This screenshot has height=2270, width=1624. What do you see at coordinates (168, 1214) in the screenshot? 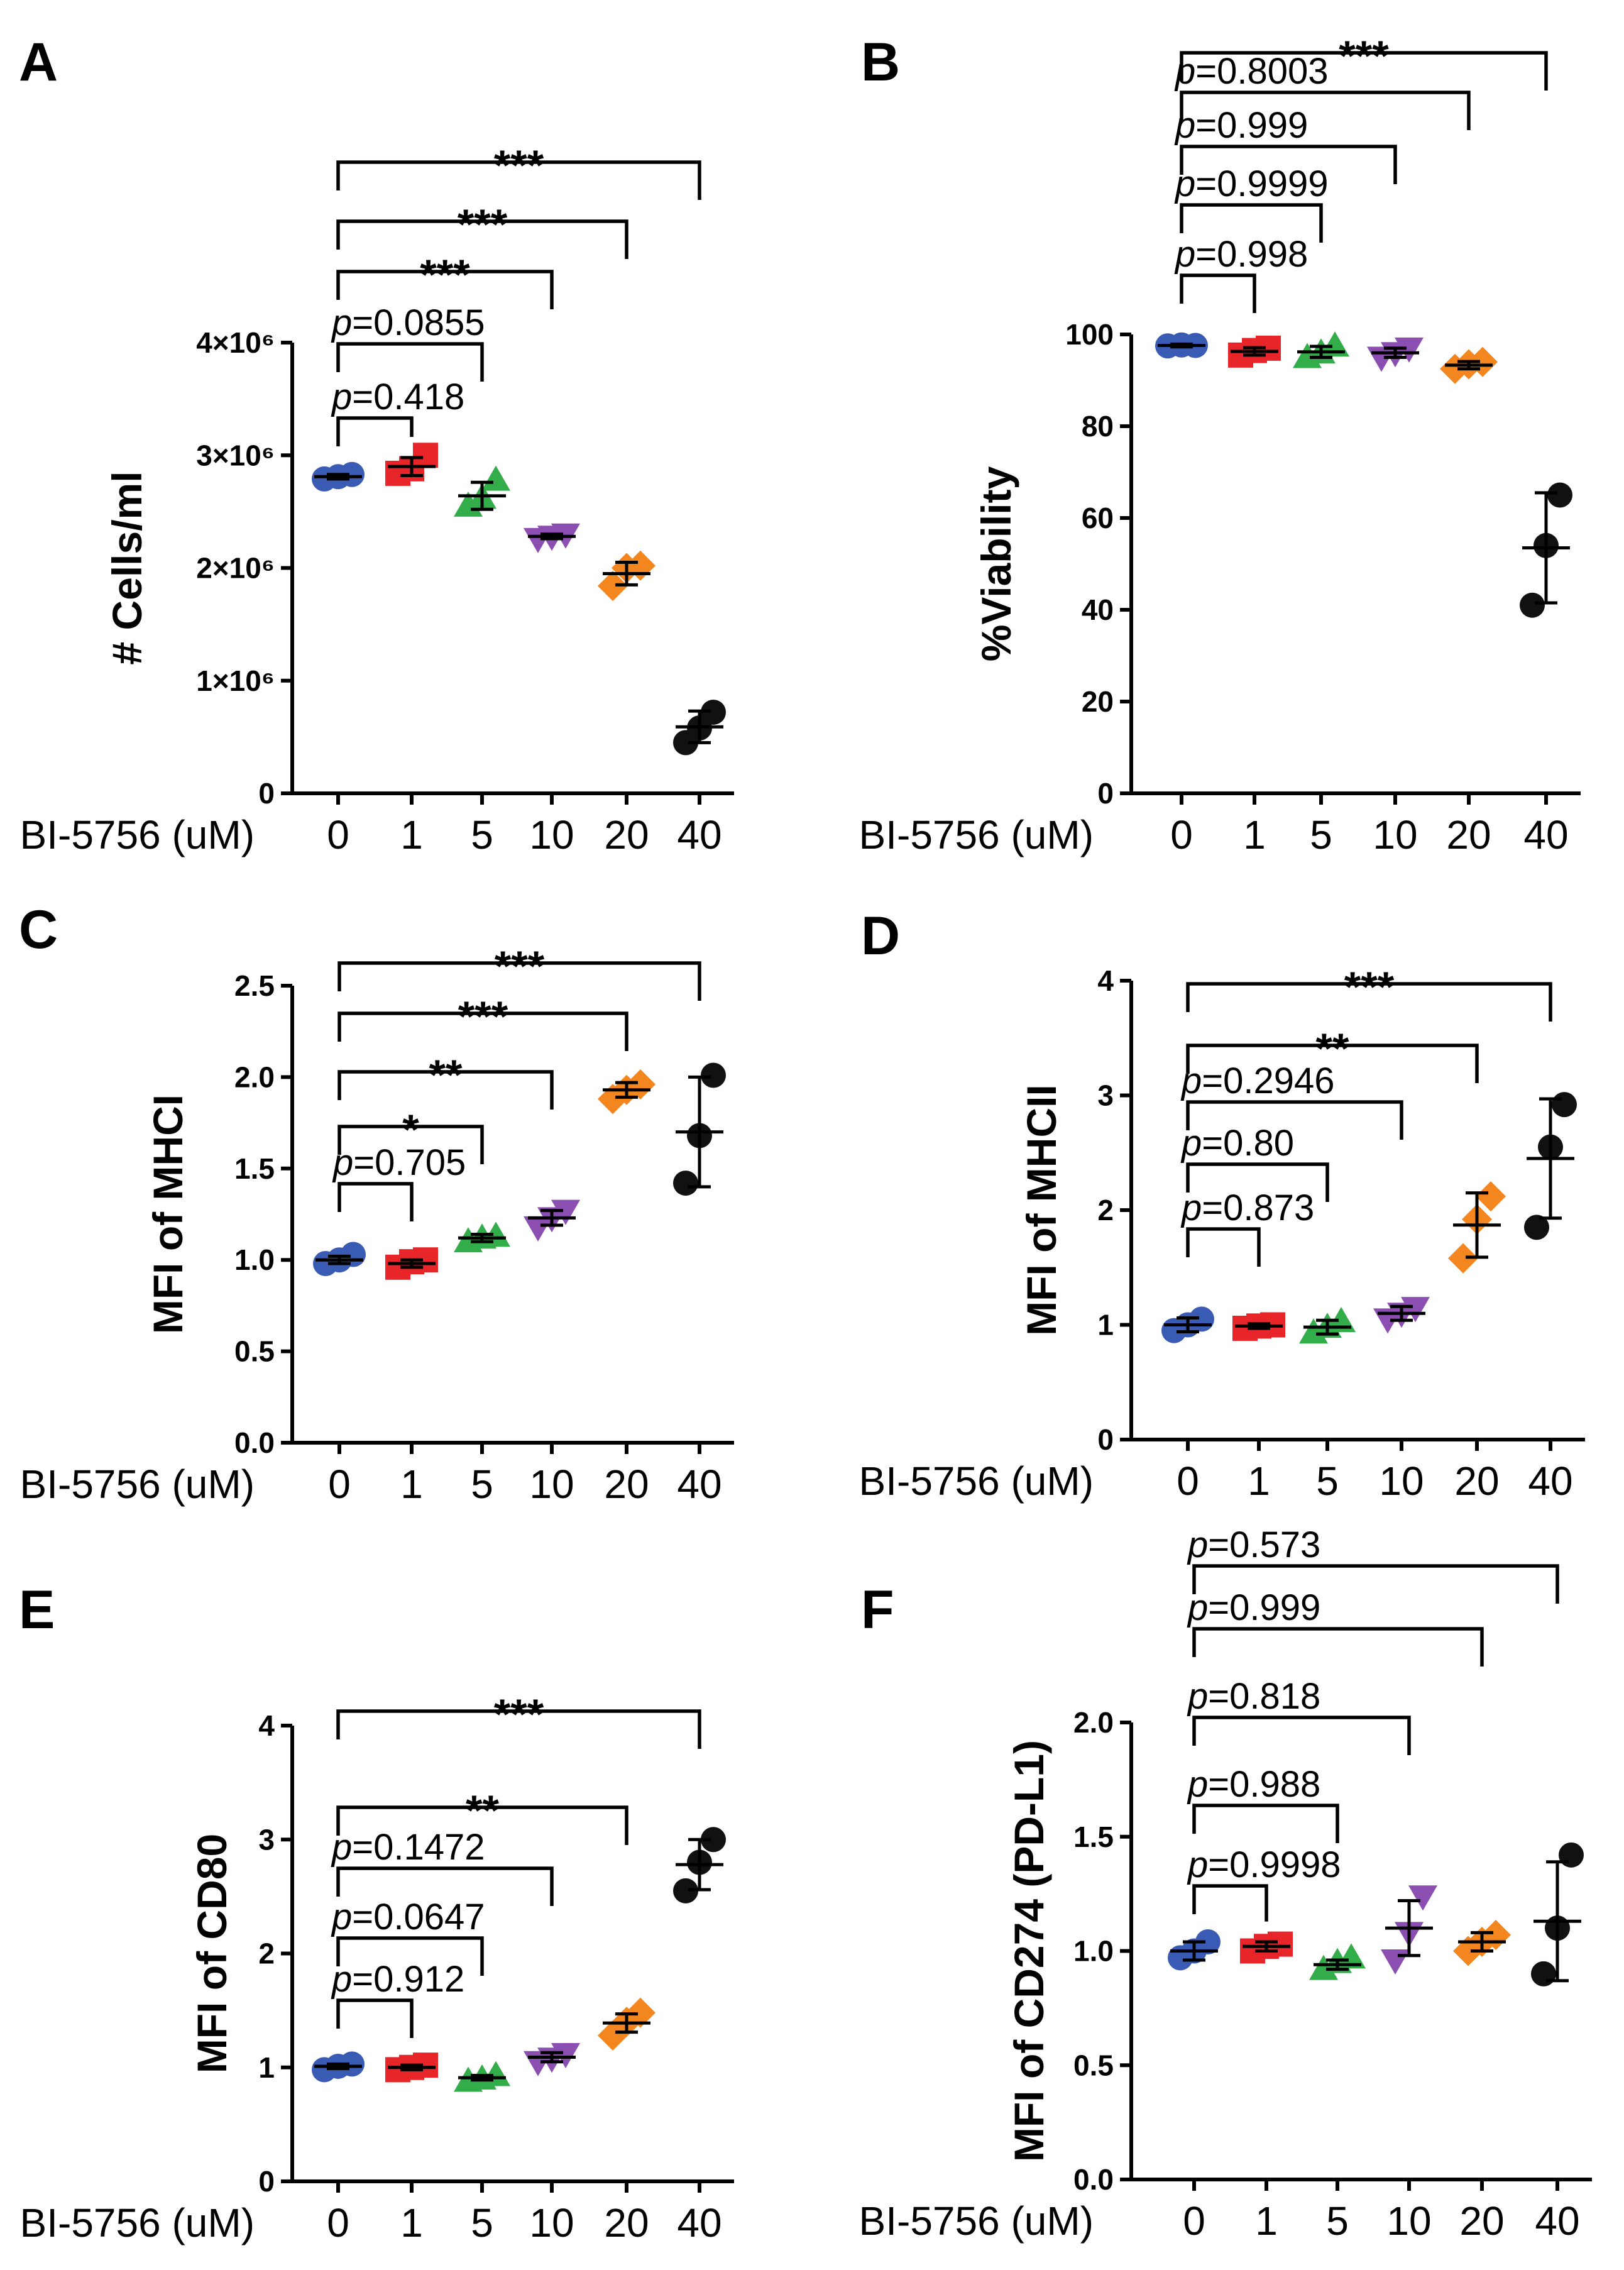
I see `y-axis-label: MFI of MHCI` at bounding box center [168, 1214].